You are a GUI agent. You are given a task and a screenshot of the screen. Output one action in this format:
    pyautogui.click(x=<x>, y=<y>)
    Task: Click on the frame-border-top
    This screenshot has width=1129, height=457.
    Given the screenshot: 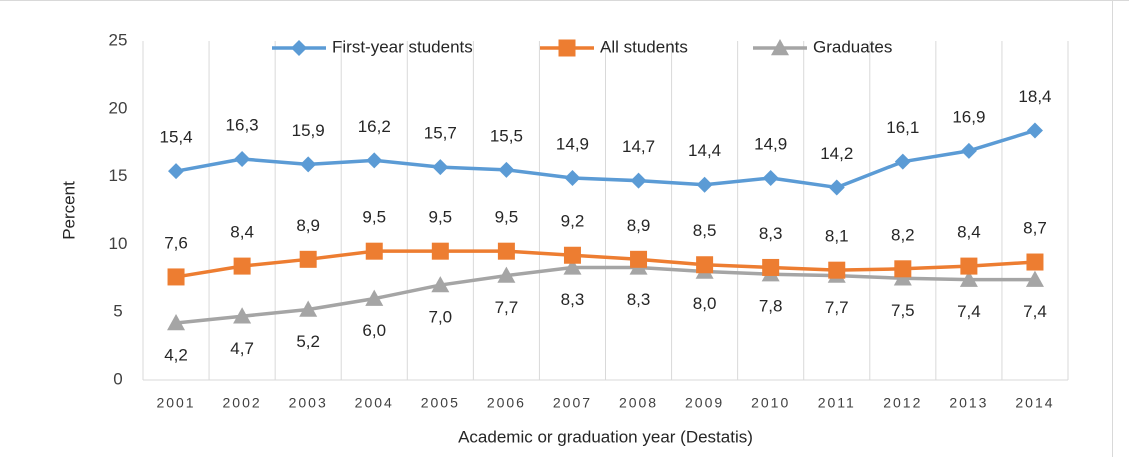 What is the action you would take?
    pyautogui.click(x=564, y=0)
    